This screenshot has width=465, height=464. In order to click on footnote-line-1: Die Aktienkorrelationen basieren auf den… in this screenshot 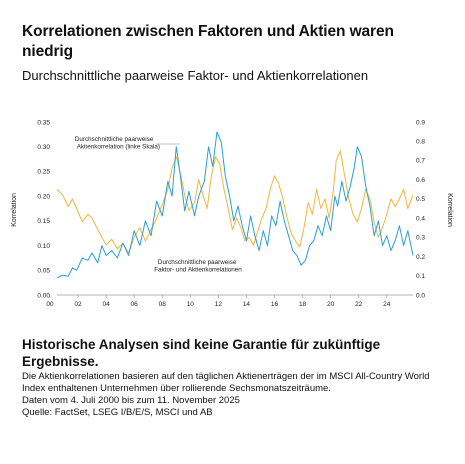, I will do `click(226, 376)`.